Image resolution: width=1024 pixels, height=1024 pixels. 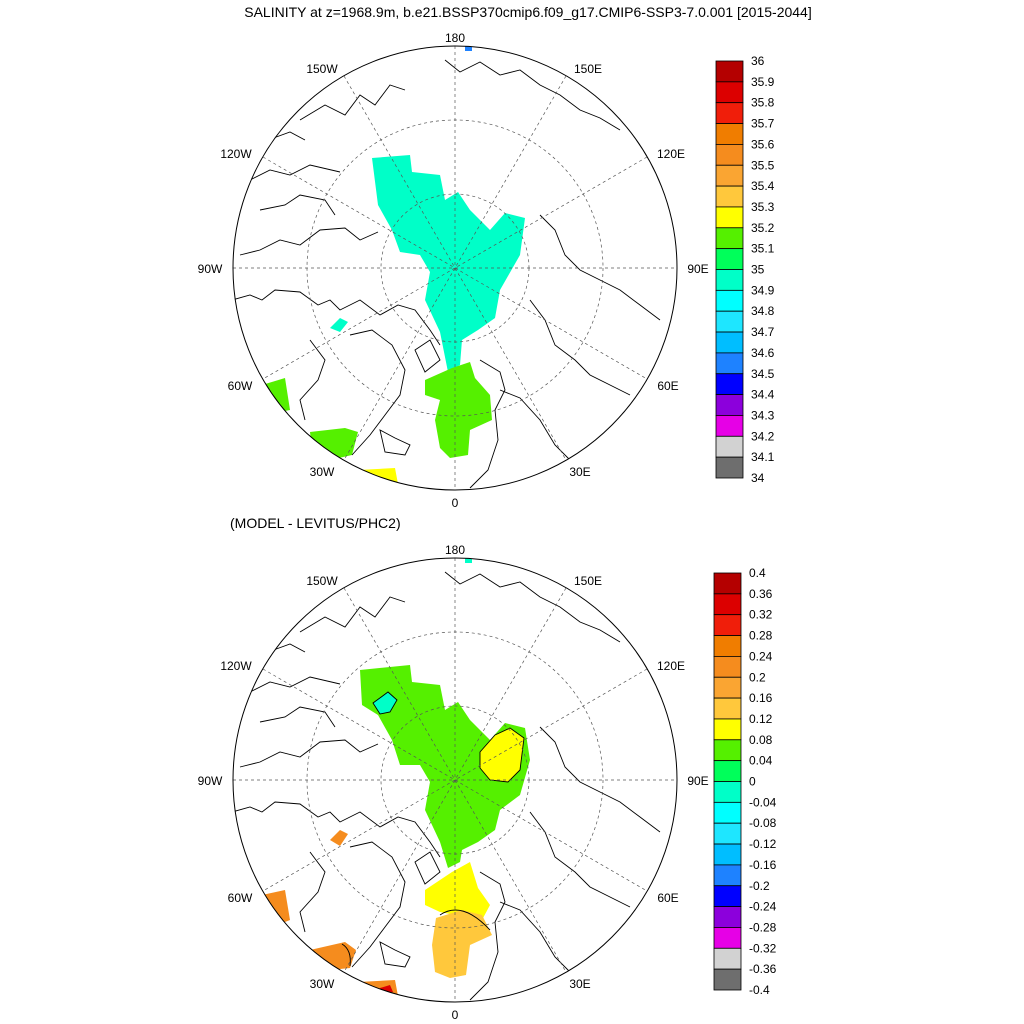 What do you see at coordinates (757, 573) in the screenshot?
I see `difference-colorbar-tick-label: 0.4` at bounding box center [757, 573].